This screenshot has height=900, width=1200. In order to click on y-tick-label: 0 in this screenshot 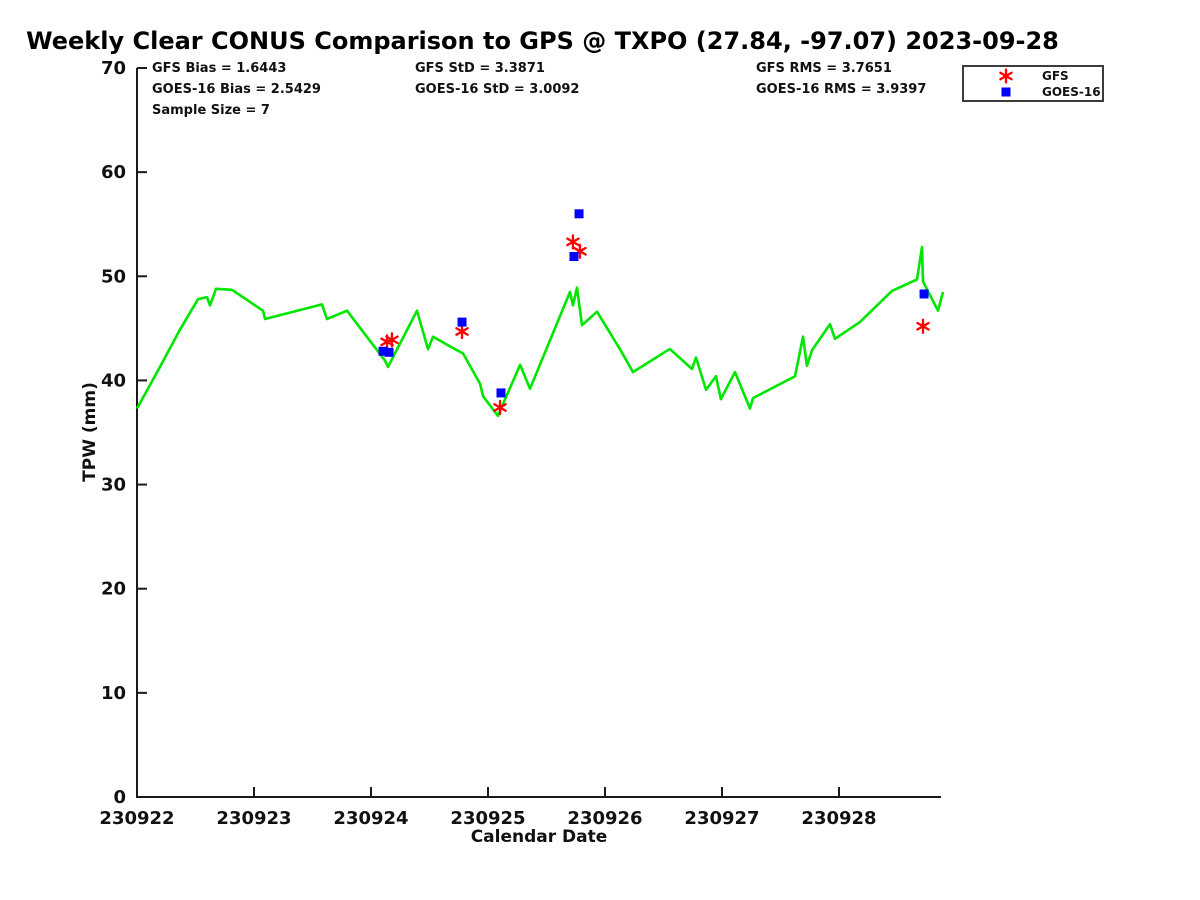, I will do `click(119, 797)`.